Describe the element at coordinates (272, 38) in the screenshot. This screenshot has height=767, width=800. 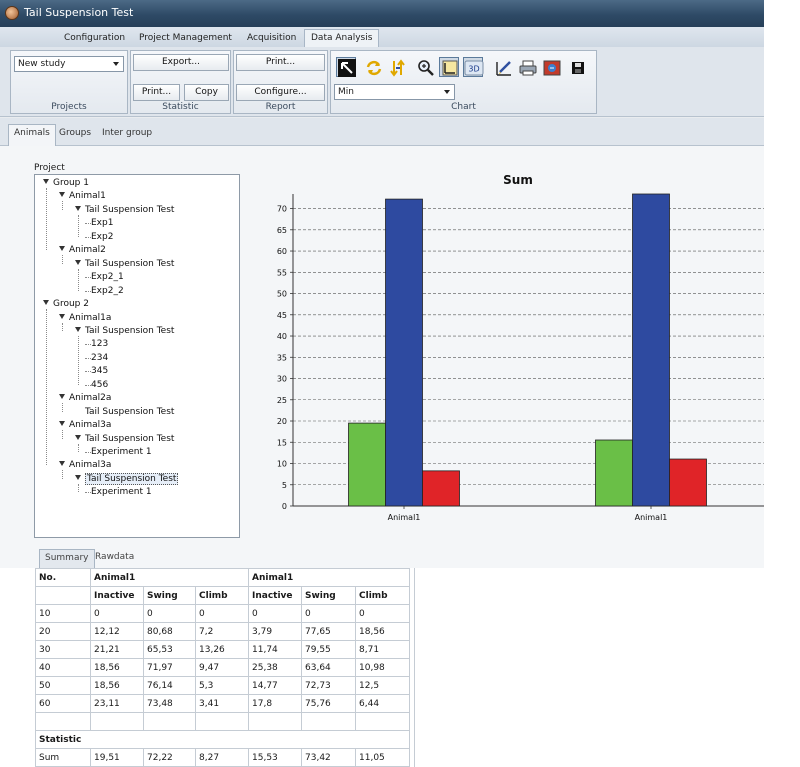
I see `tab-acquisition: Acquisition` at that location.